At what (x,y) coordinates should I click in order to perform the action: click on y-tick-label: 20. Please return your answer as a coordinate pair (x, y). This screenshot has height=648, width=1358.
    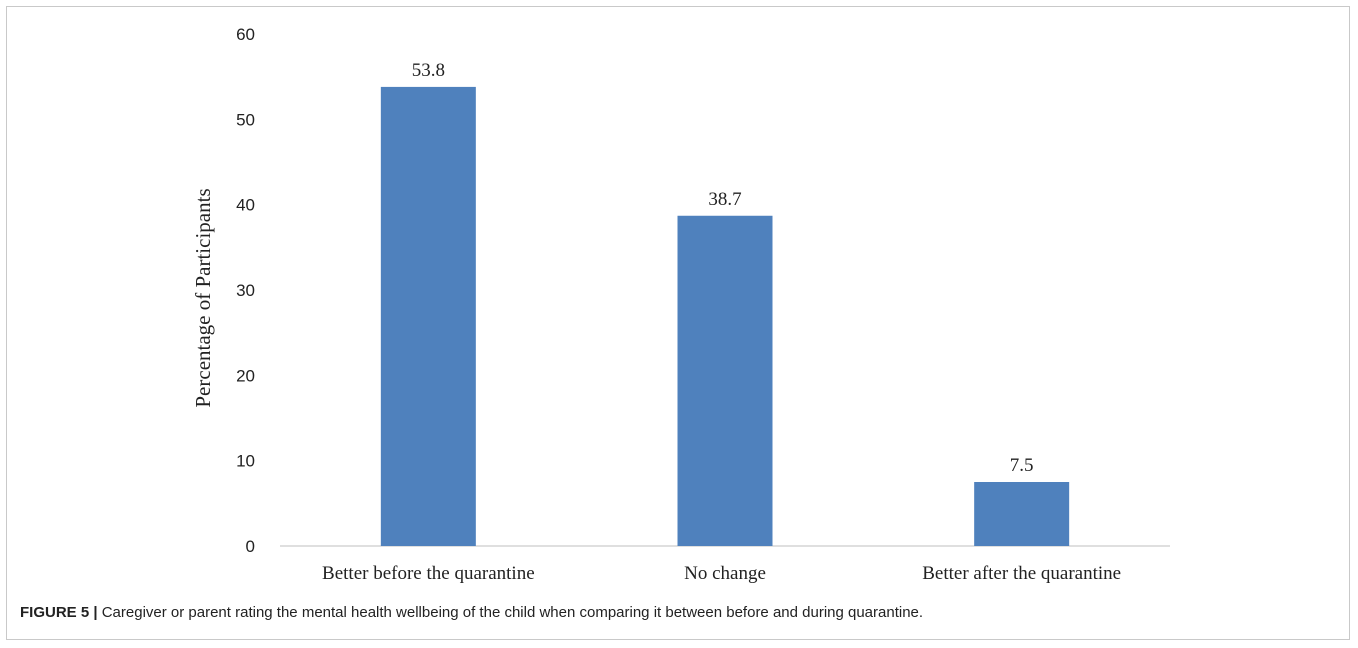
    Looking at the image, I should click on (245, 375).